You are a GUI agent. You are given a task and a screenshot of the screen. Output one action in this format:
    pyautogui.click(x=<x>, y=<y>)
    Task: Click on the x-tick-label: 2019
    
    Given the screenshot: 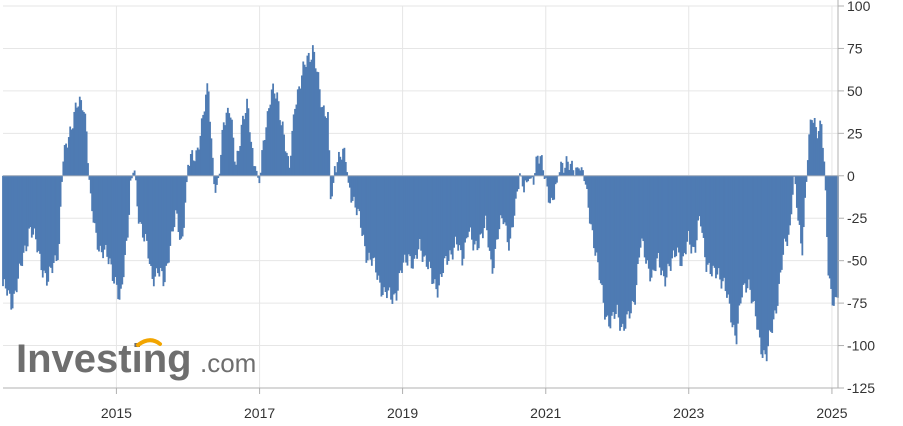 What is the action you would take?
    pyautogui.click(x=402, y=413)
    